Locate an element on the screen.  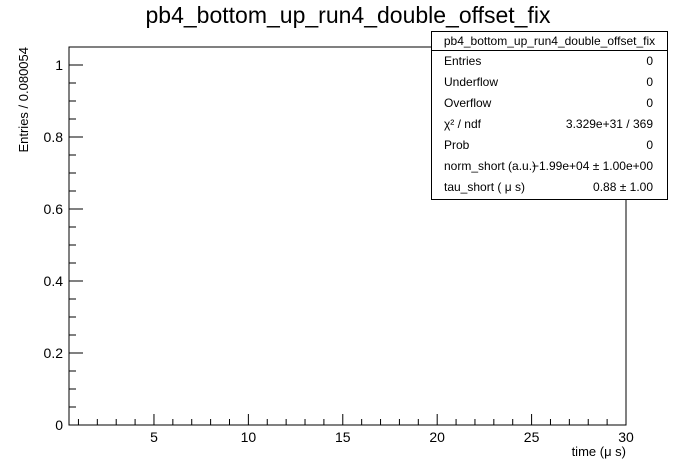
y-tick-label: 0.4 is located at coordinates (54, 281).